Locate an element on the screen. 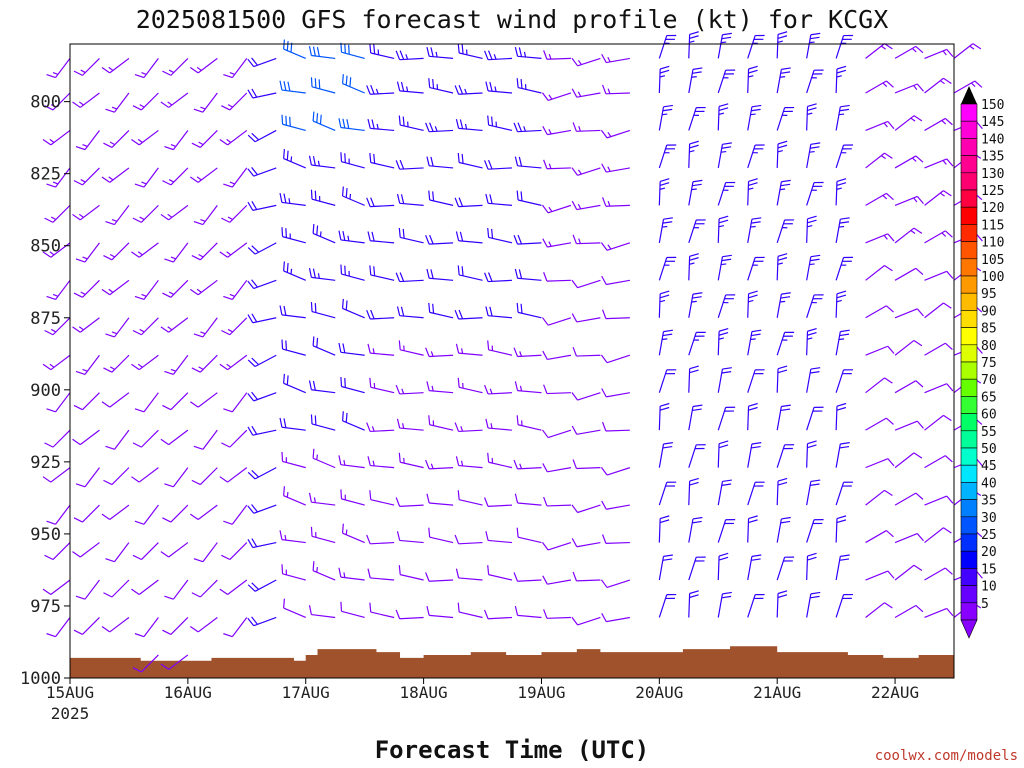 Image resolution: width=1024 pixels, height=768 pixels. x-tick-label: 19AUG is located at coordinates (541, 692).